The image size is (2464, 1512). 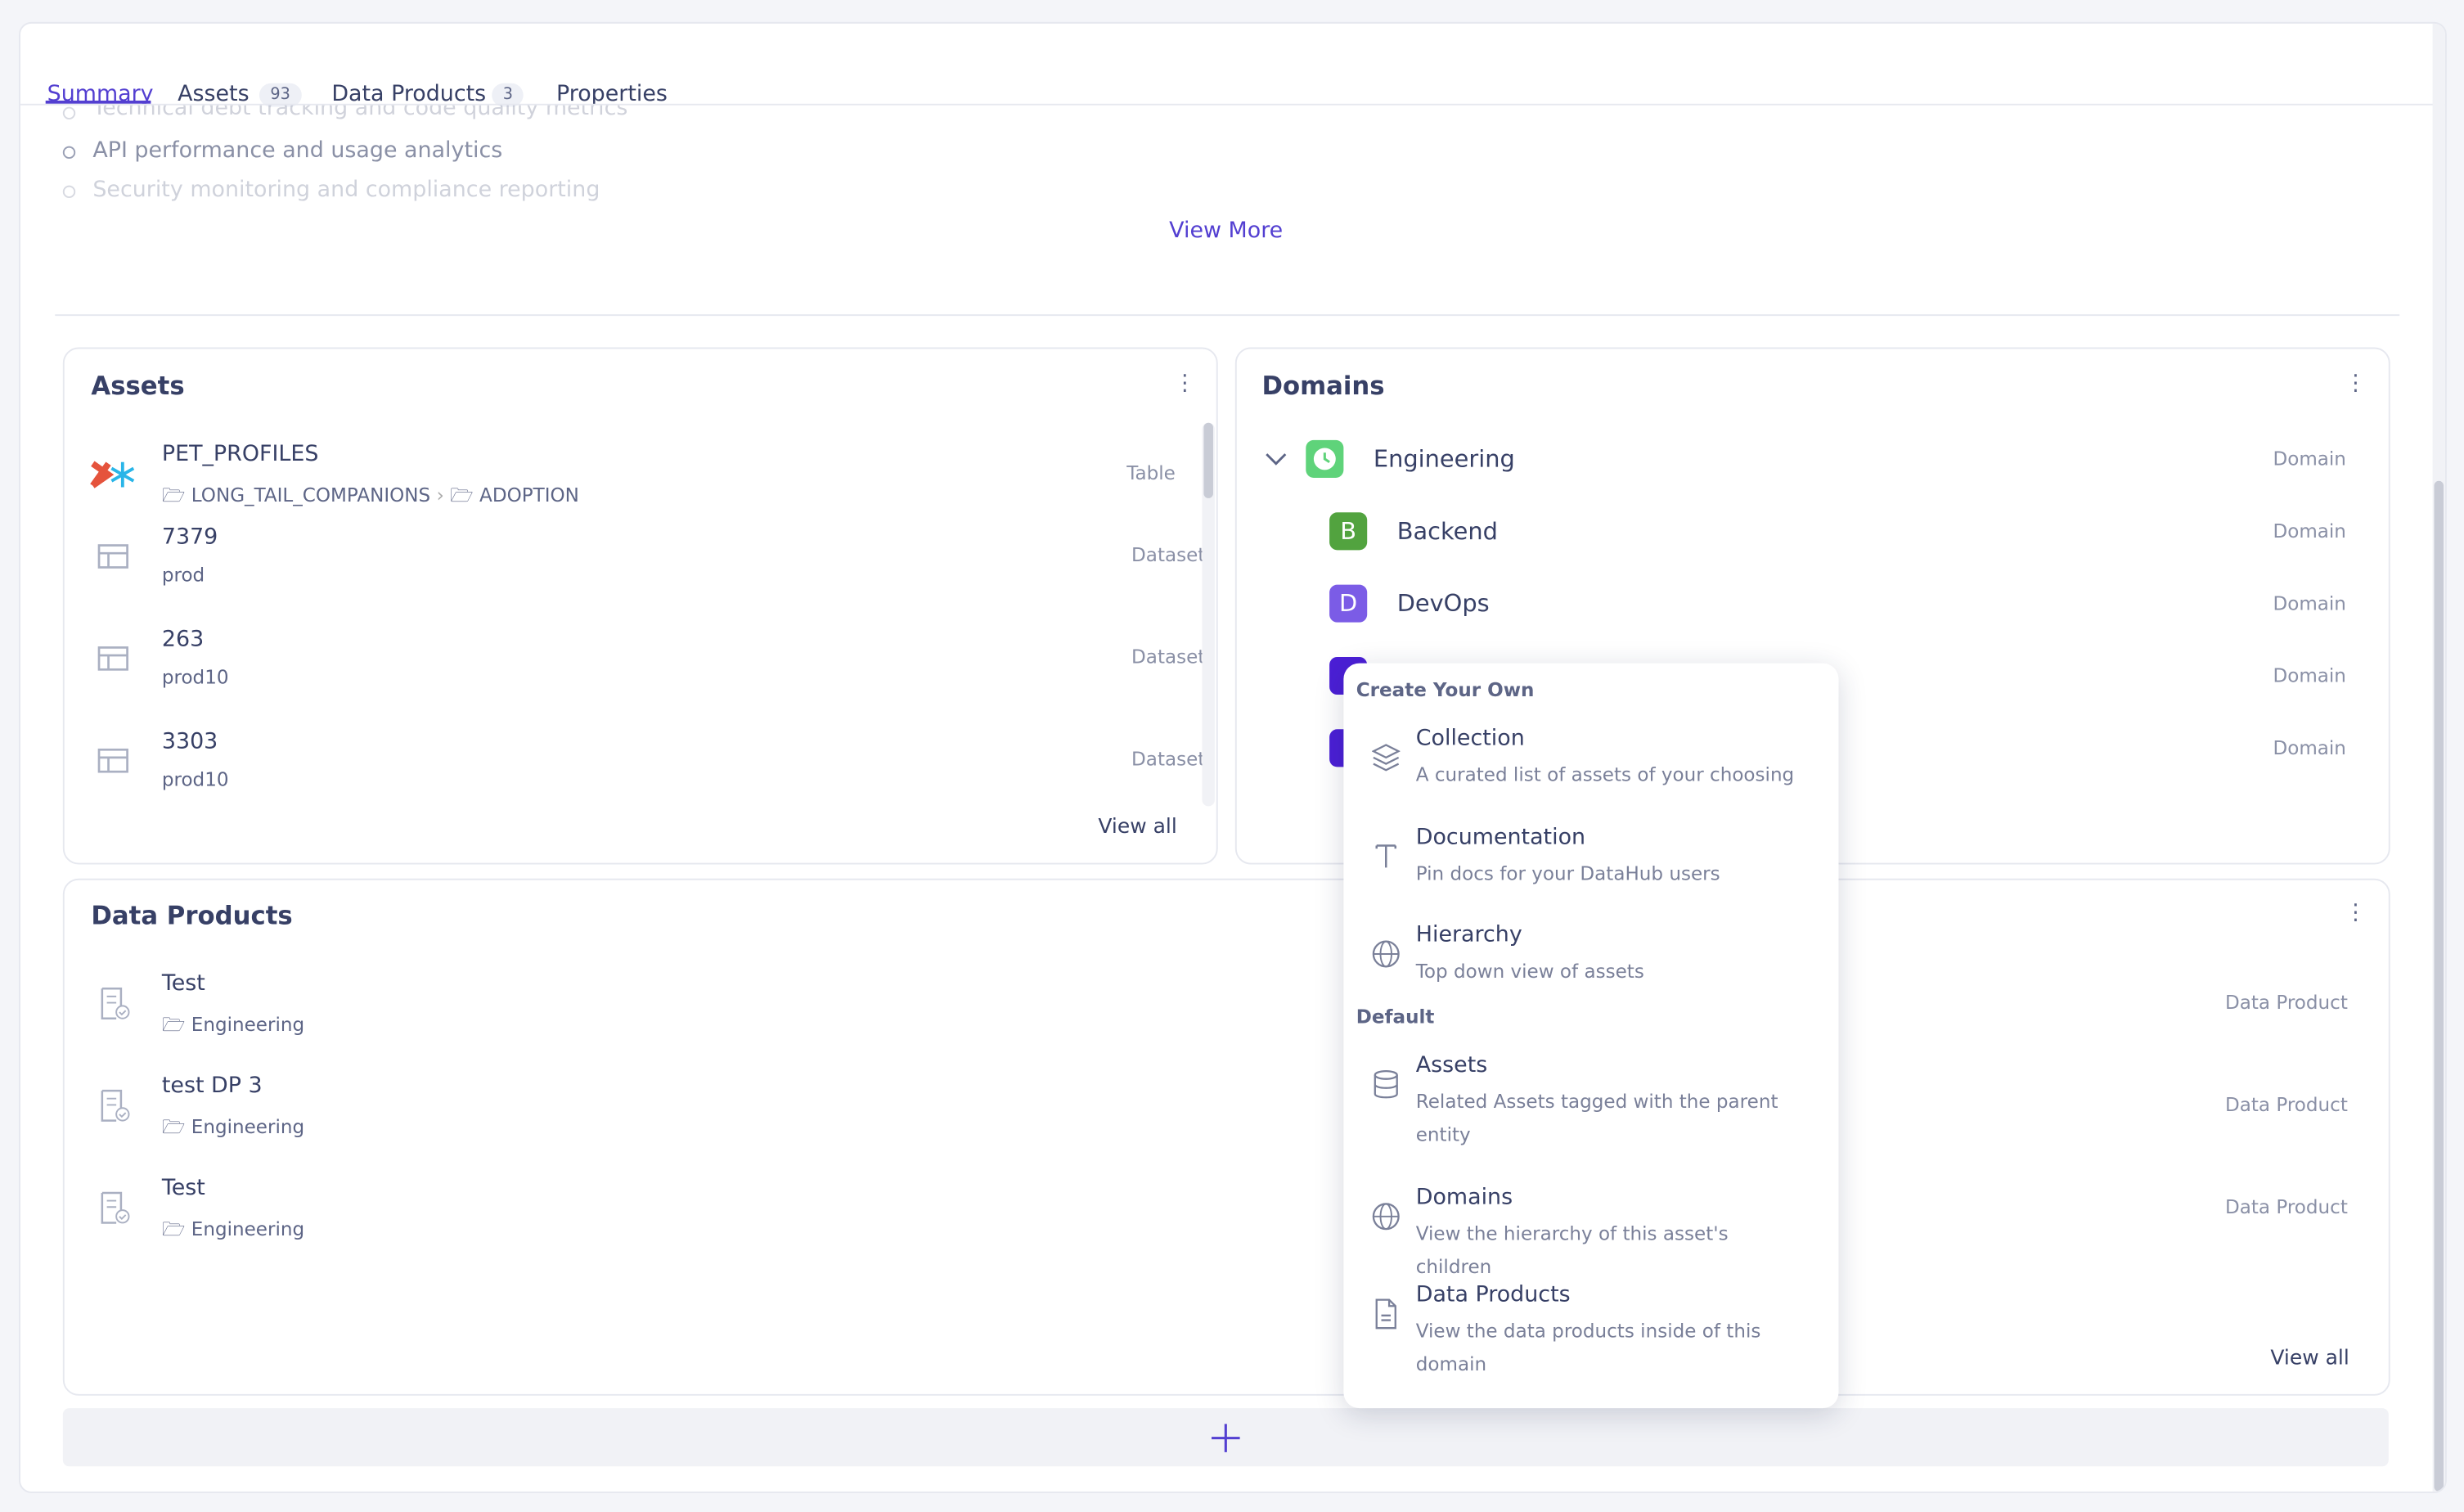 I want to click on asset-type: Table, so click(x=1151, y=473).